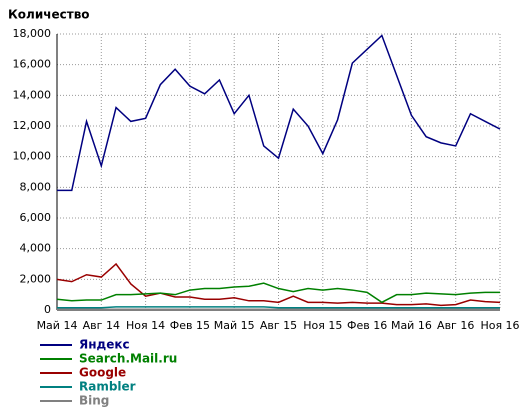  Describe the element at coordinates (322, 325) in the screenshot. I see `x-tick-label: Ноя 15` at that location.